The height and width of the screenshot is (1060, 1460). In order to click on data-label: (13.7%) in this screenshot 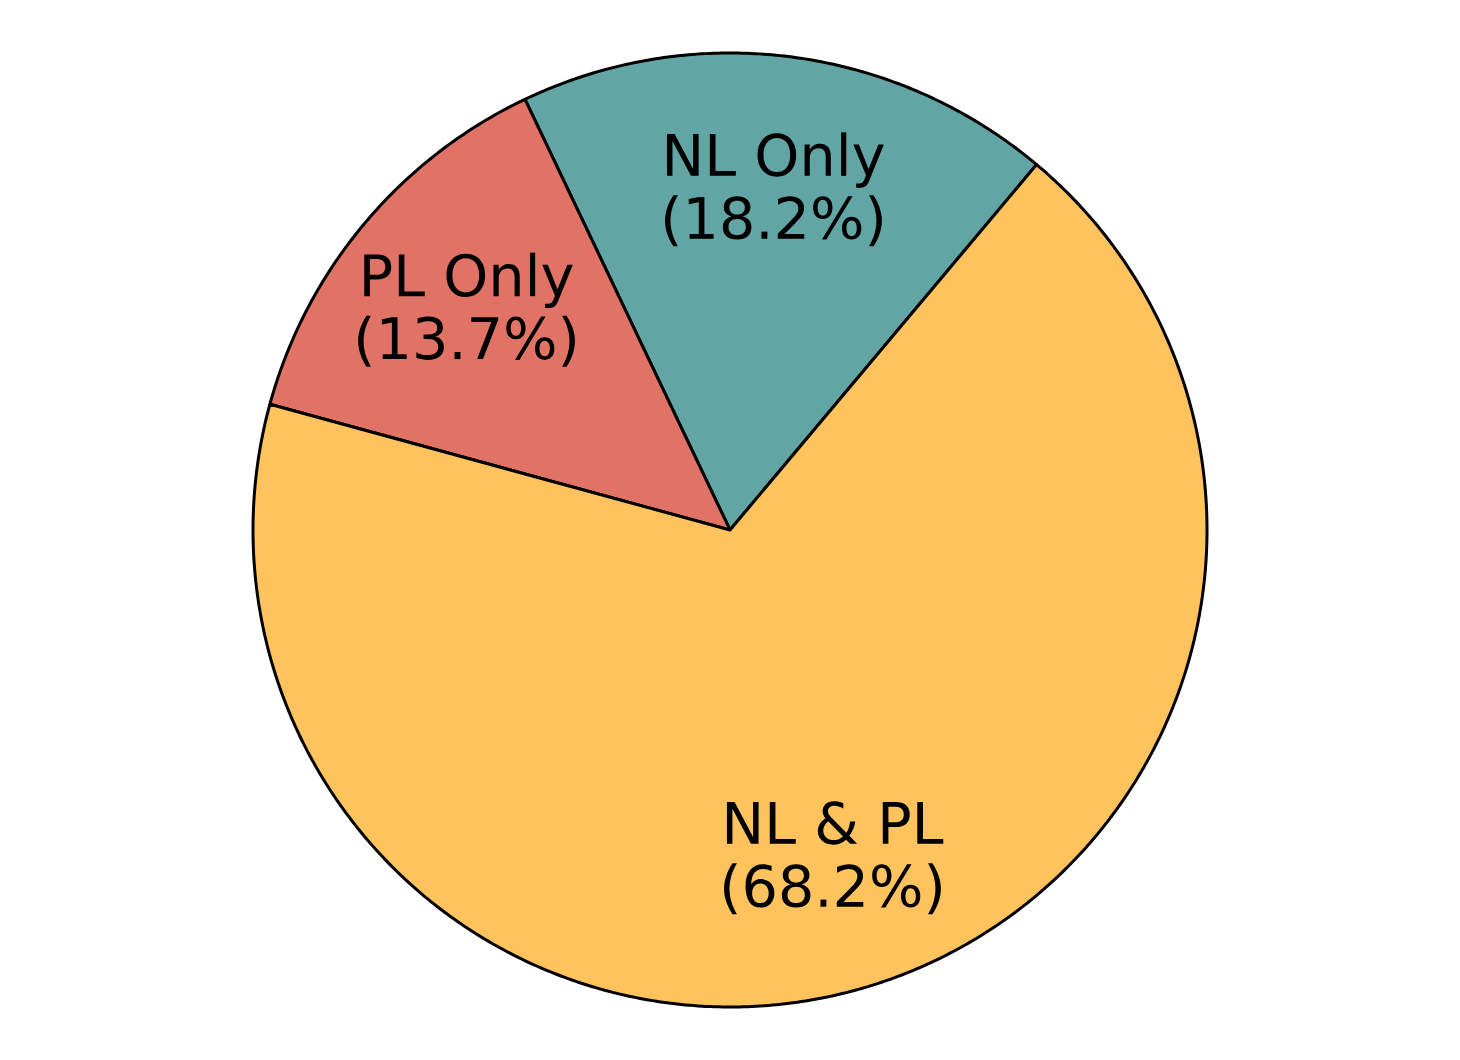, I will do `click(466, 341)`.